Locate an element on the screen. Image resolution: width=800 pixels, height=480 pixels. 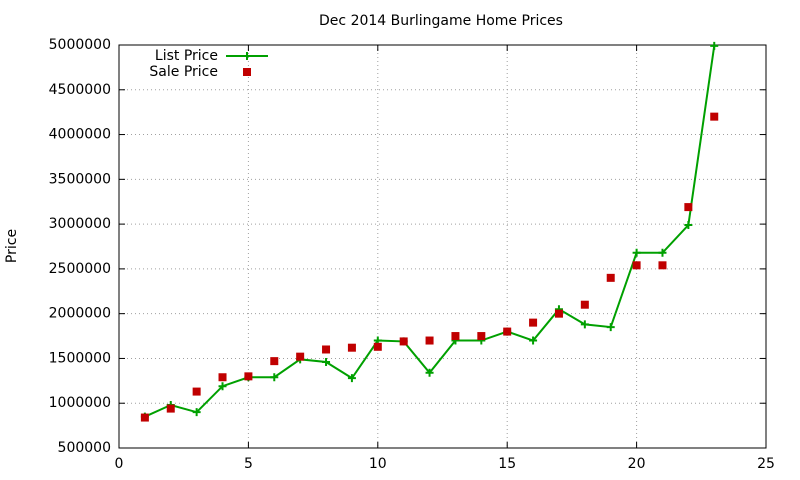
y-axis-label: Price is located at coordinates (12, 246).